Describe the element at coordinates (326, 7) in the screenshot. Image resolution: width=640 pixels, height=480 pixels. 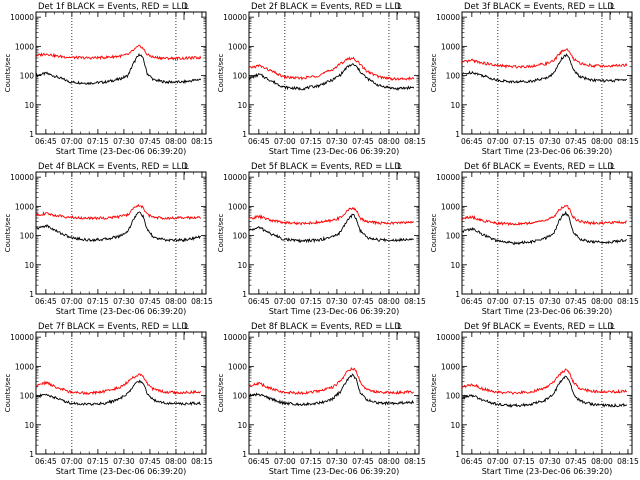
I see `chart-title: Det 2f BLACK = Events, RED = LLD` at that location.